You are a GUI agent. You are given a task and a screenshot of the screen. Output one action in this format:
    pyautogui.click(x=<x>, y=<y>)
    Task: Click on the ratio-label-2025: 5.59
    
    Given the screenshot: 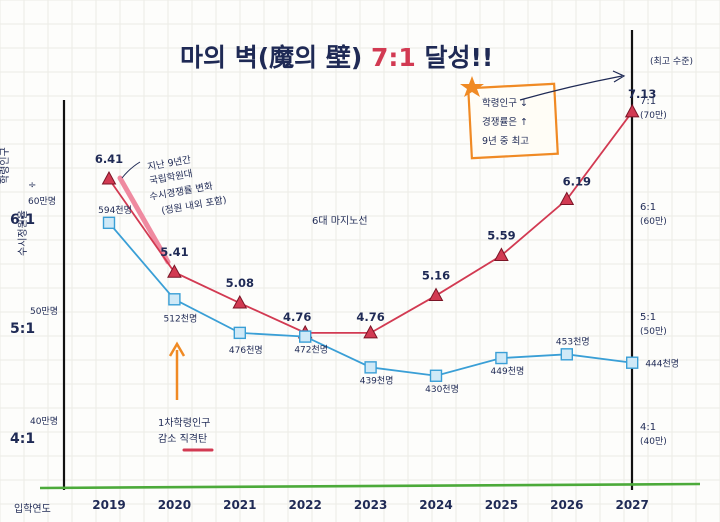 What is the action you would take?
    pyautogui.click(x=501, y=235)
    